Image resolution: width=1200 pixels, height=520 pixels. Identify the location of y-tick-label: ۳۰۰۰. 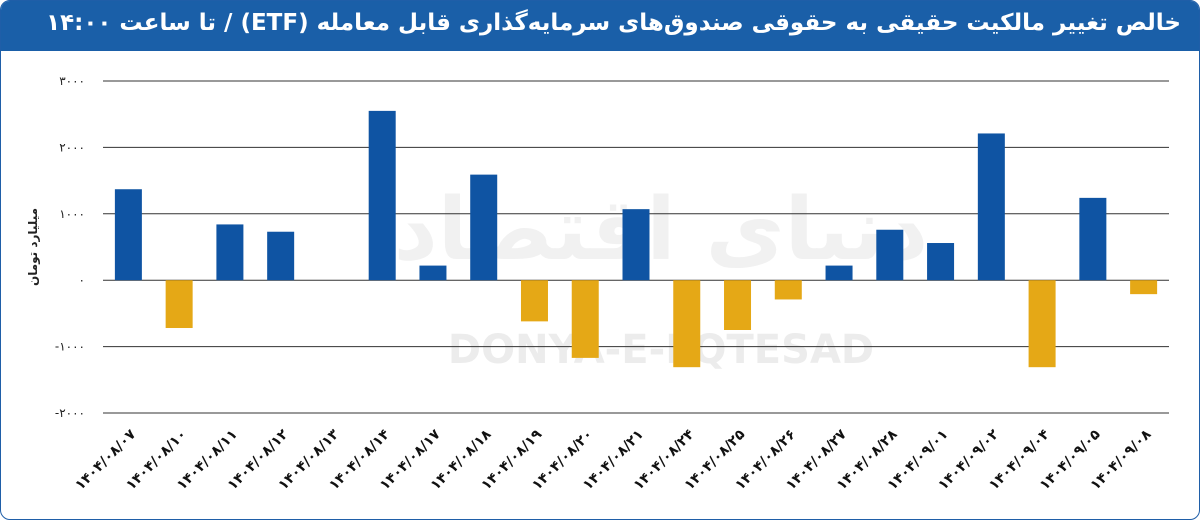
(72, 81).